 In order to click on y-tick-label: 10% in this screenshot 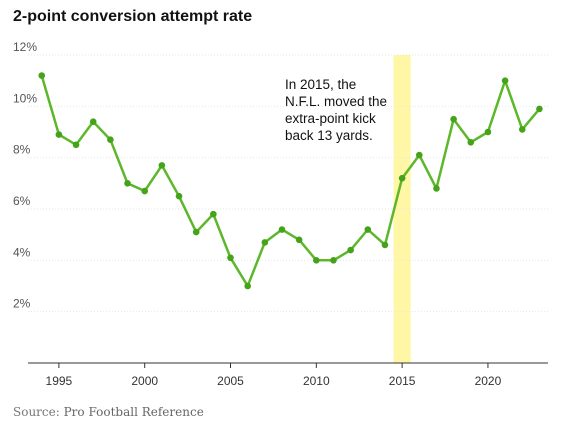, I will do `click(25, 98)`.